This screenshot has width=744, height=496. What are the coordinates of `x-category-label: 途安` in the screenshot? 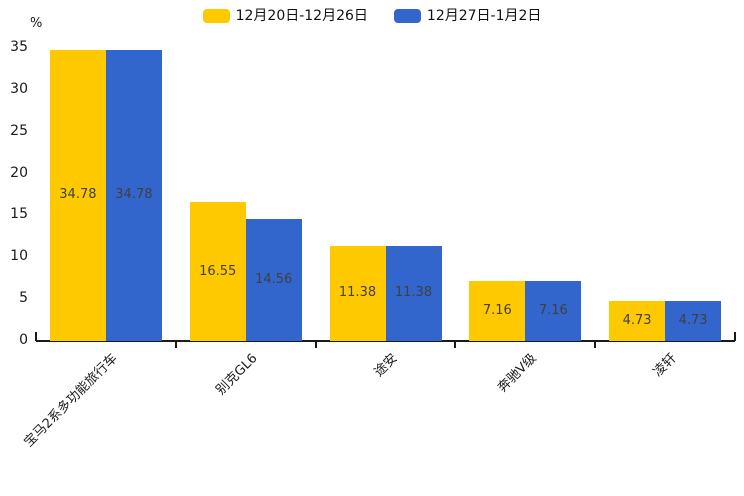 It's located at (386, 366).